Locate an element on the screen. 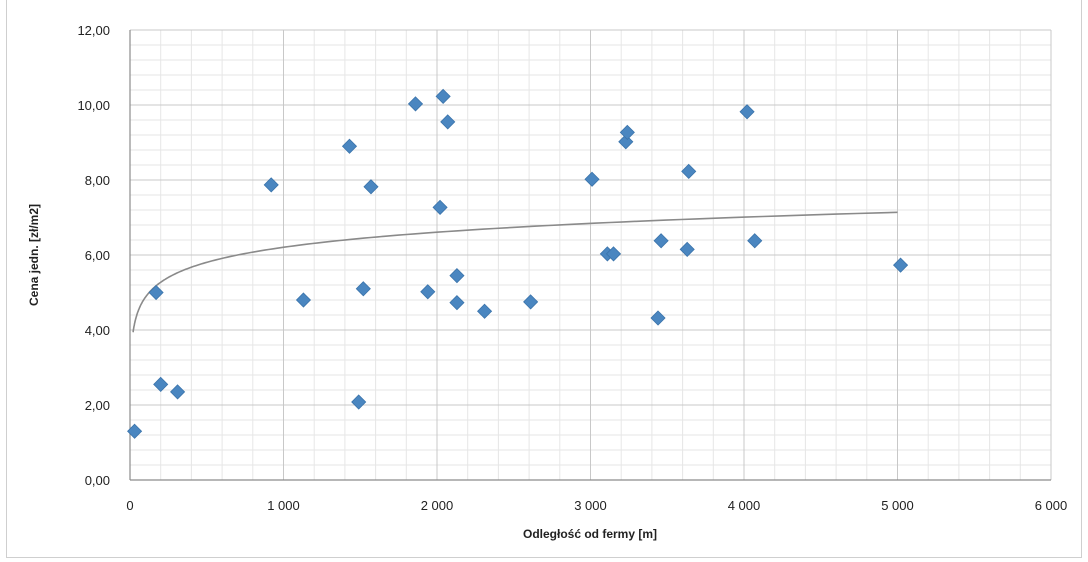  x-tick-label: 6 000 is located at coordinates (1051, 505).